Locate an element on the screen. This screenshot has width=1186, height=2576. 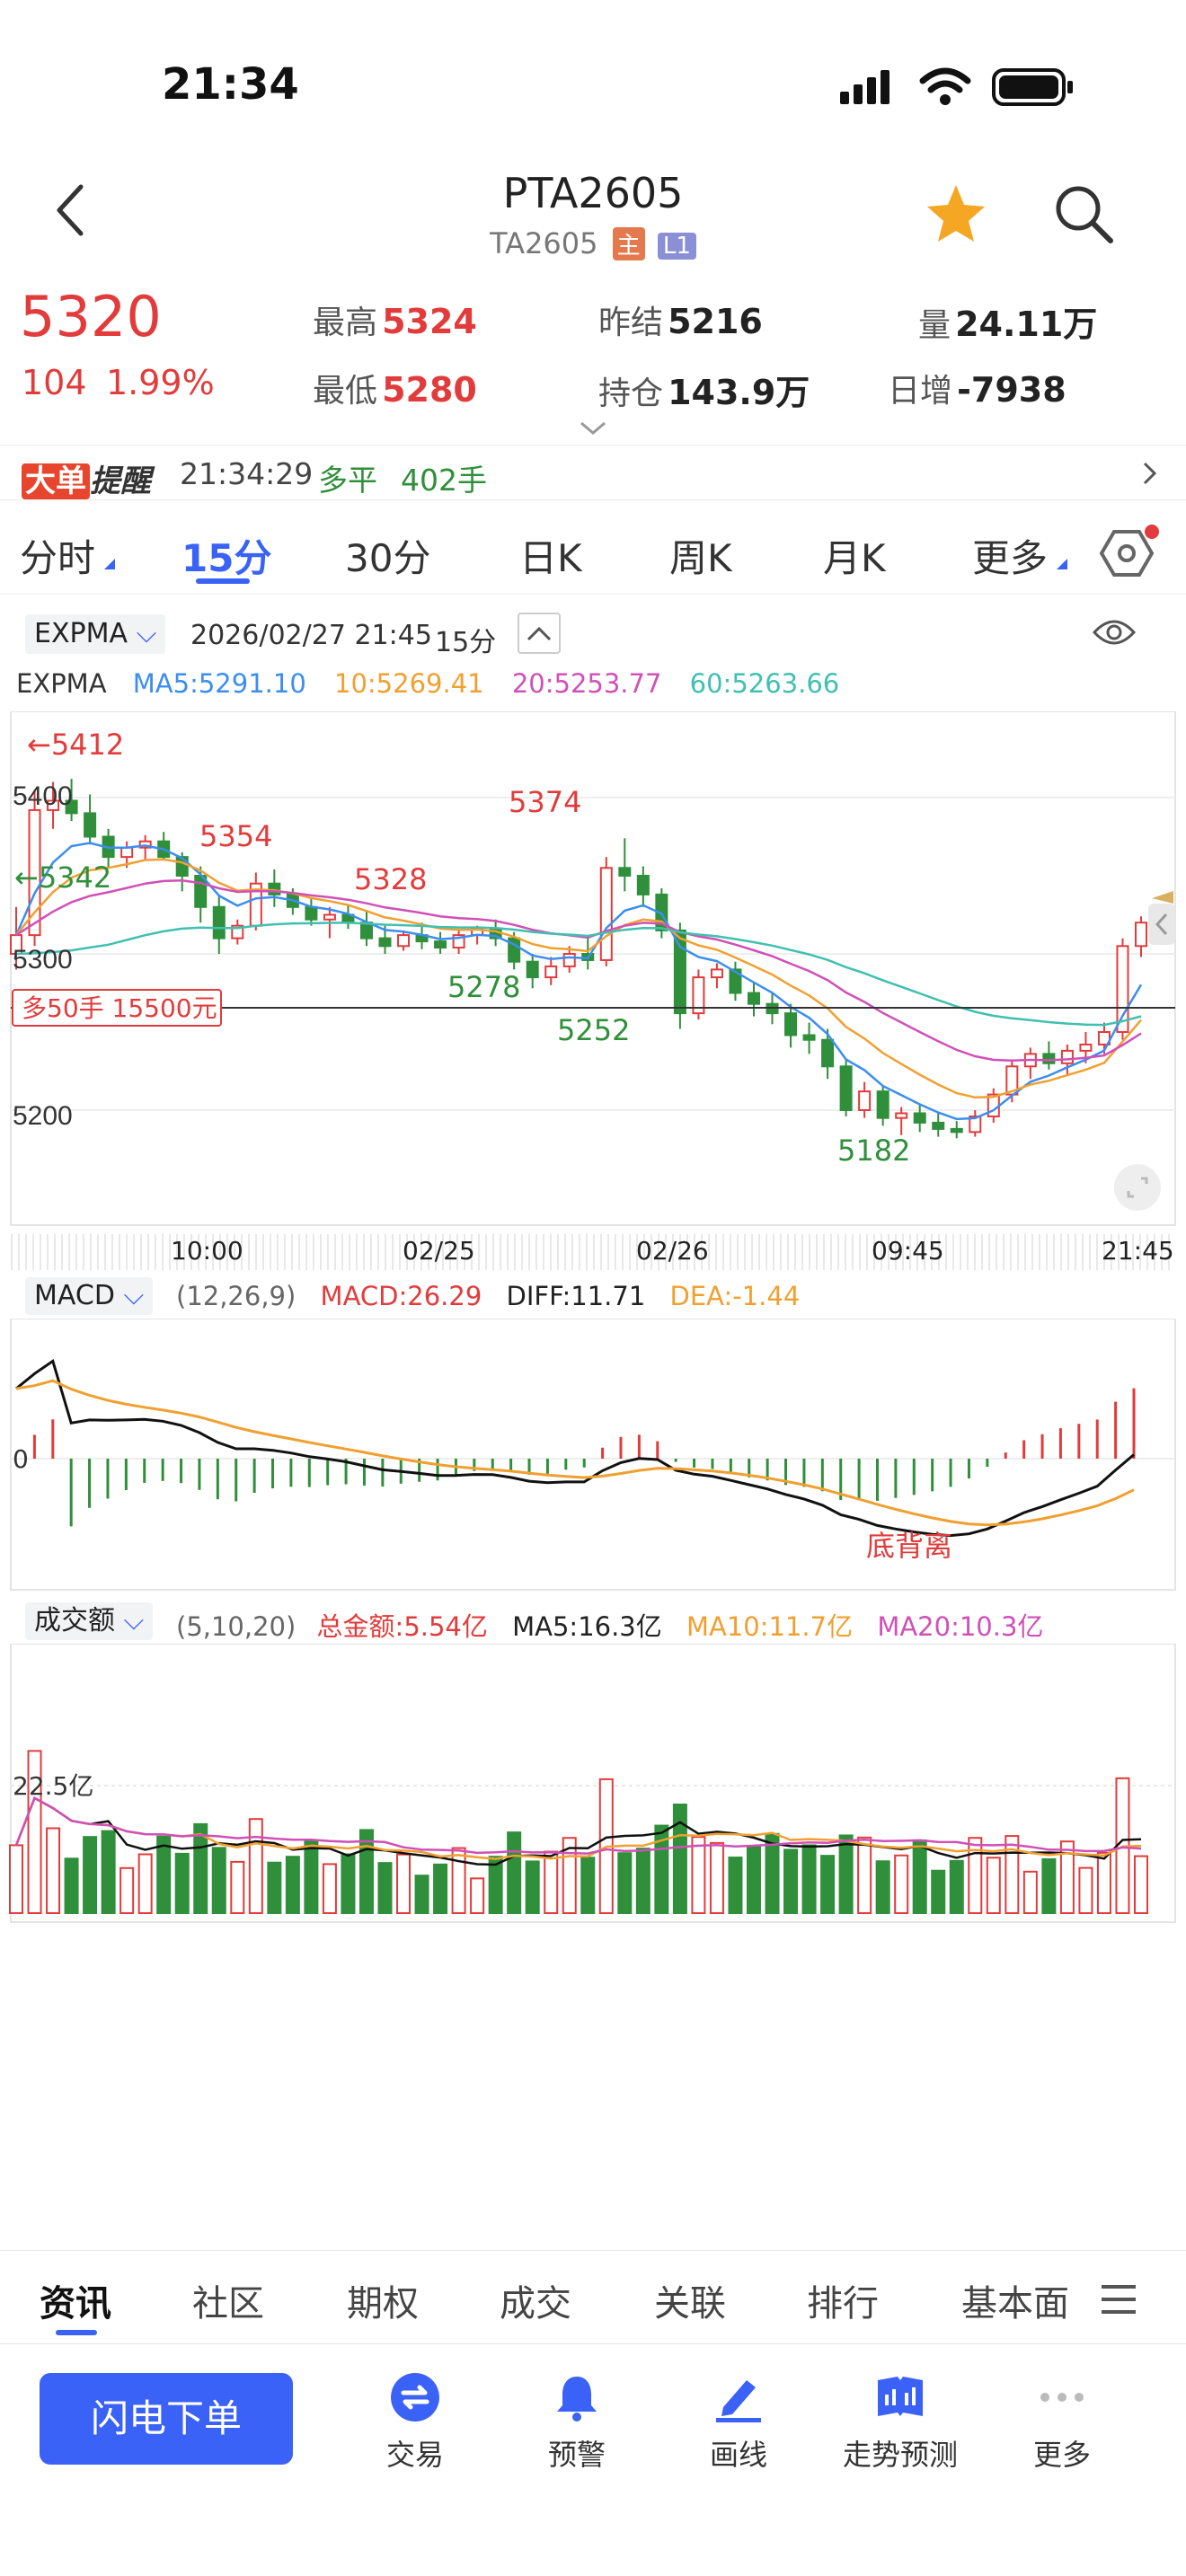
ma20-legend: 20:5253.77 is located at coordinates (586, 683).